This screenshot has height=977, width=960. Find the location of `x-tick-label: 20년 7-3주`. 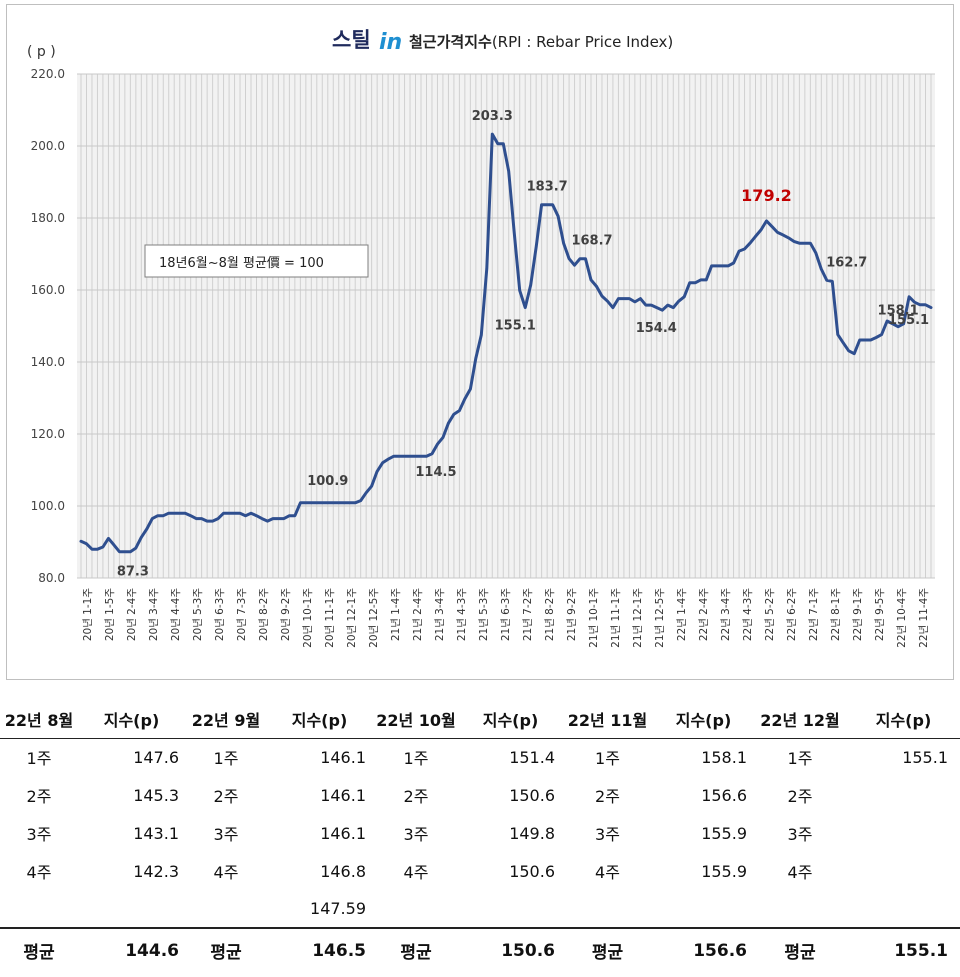

x-tick-label: 20년 7-3주 is located at coordinates (242, 615).